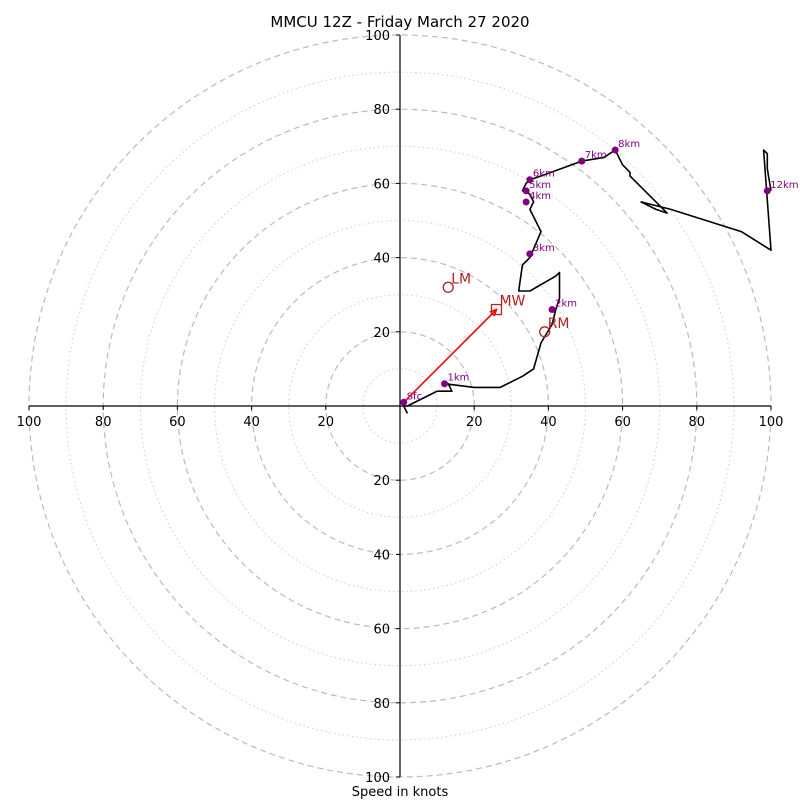  Describe the element at coordinates (540, 185) in the screenshot. I see `height-label: 5km` at that location.